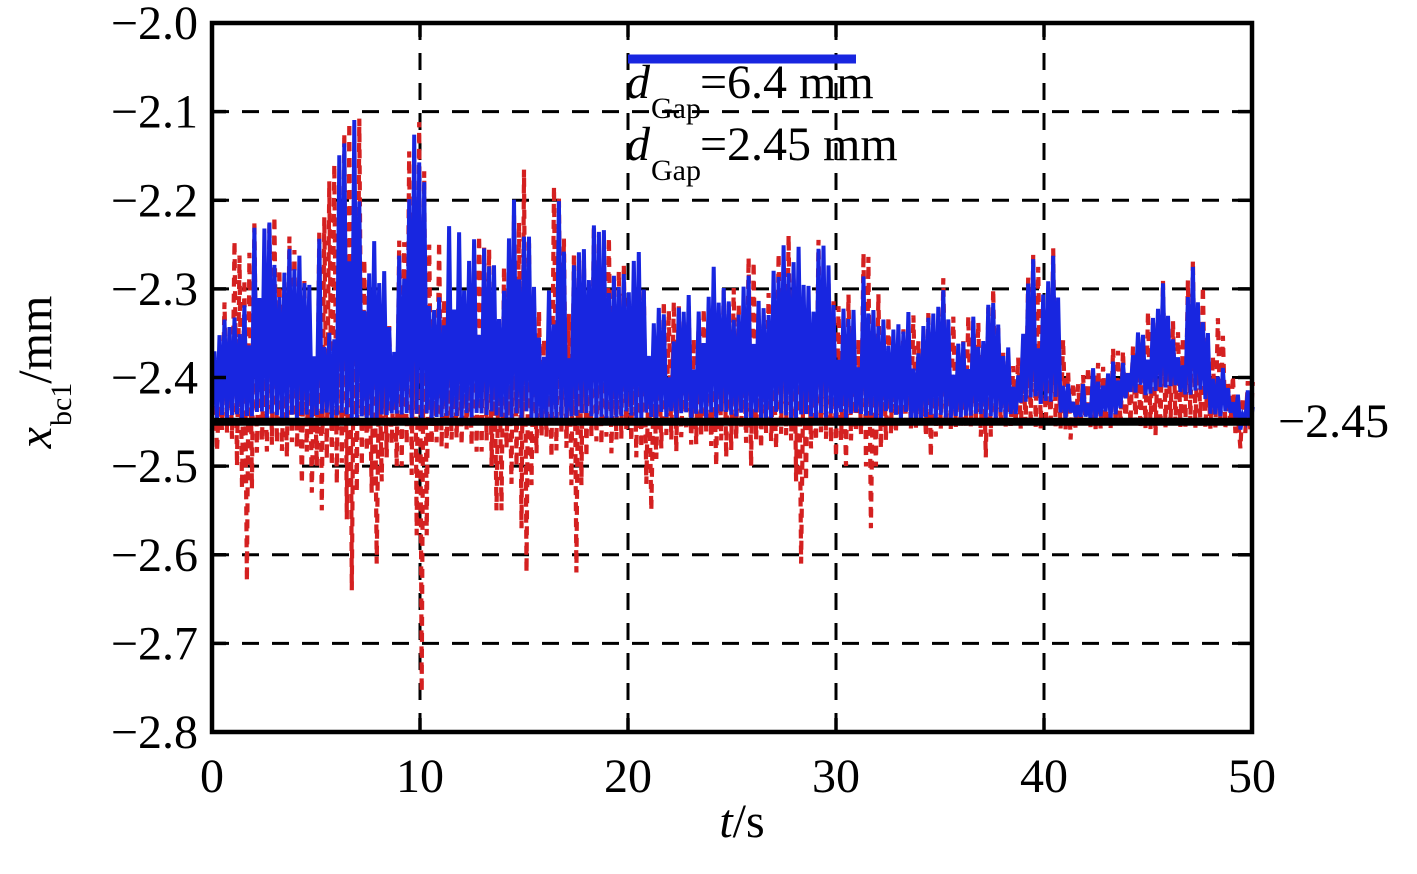 Image resolution: width=1417 pixels, height=874 pixels. What do you see at coordinates (420, 776) in the screenshot?
I see `x-tick-label: 10` at bounding box center [420, 776].